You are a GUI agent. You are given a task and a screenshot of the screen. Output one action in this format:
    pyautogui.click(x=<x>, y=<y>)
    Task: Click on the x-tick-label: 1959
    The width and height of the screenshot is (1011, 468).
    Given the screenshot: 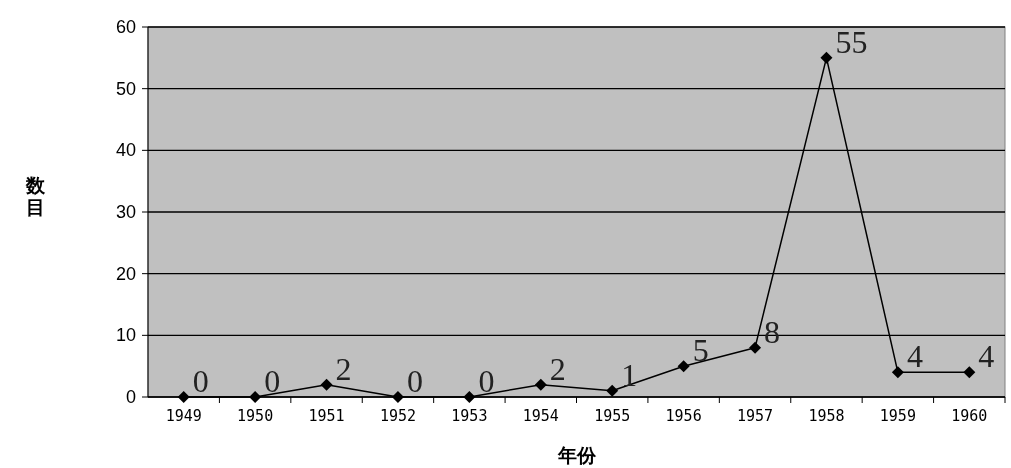 What is the action you would take?
    pyautogui.click(x=897, y=416)
    